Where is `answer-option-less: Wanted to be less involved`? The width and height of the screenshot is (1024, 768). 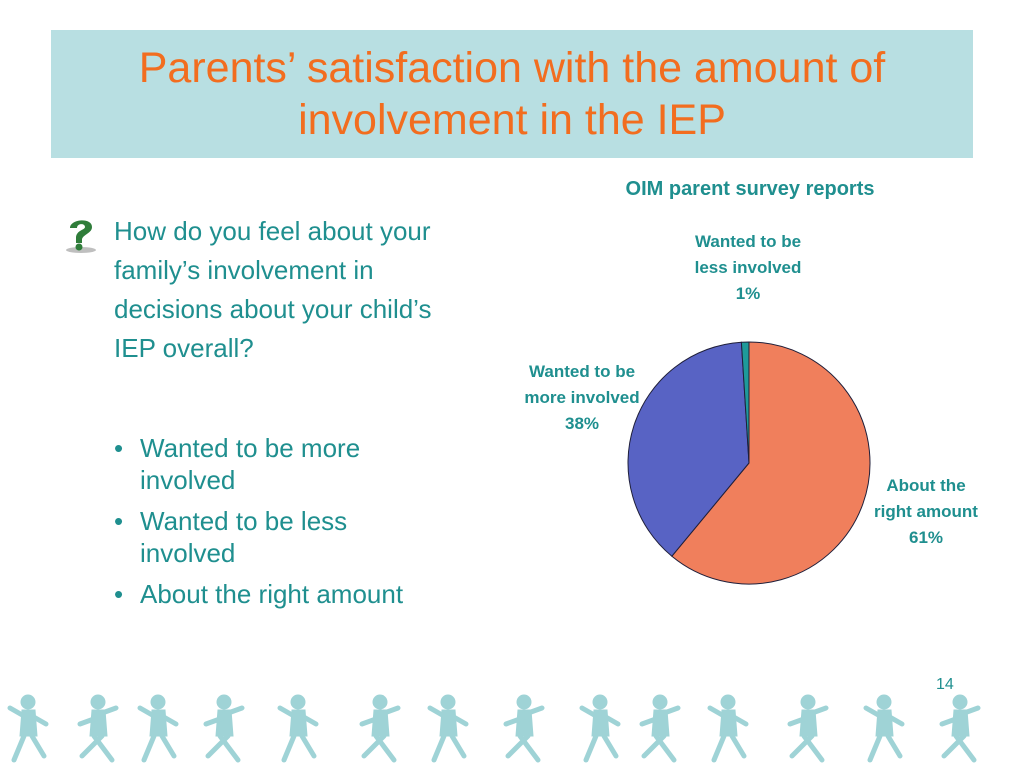 answer-option-less: Wanted to be less involved is located at coordinates (244, 537).